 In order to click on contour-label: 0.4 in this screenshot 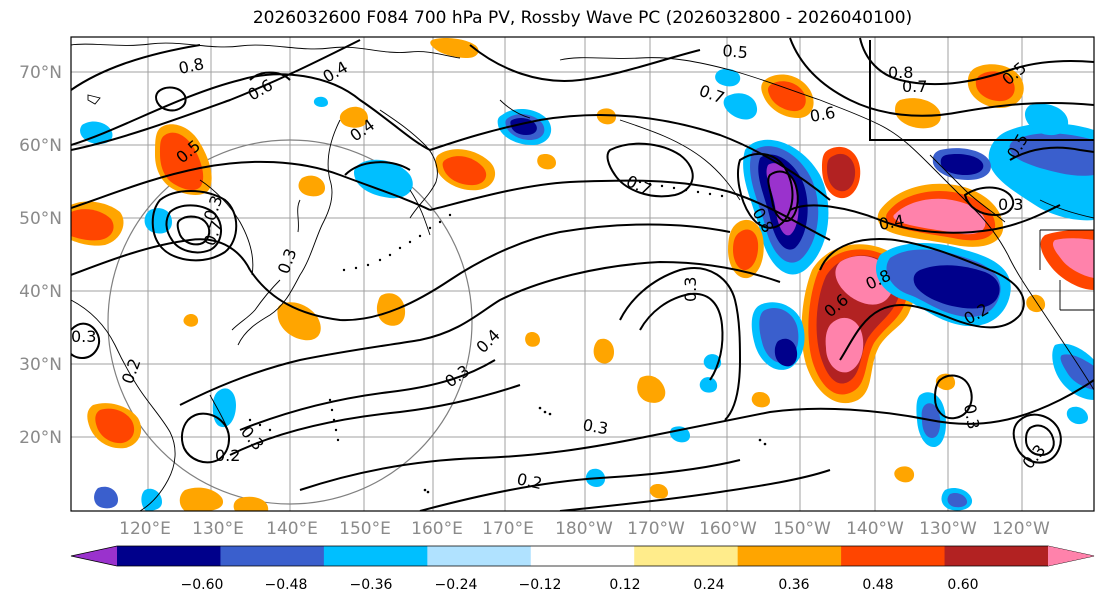, I will do `click(891, 222)`.